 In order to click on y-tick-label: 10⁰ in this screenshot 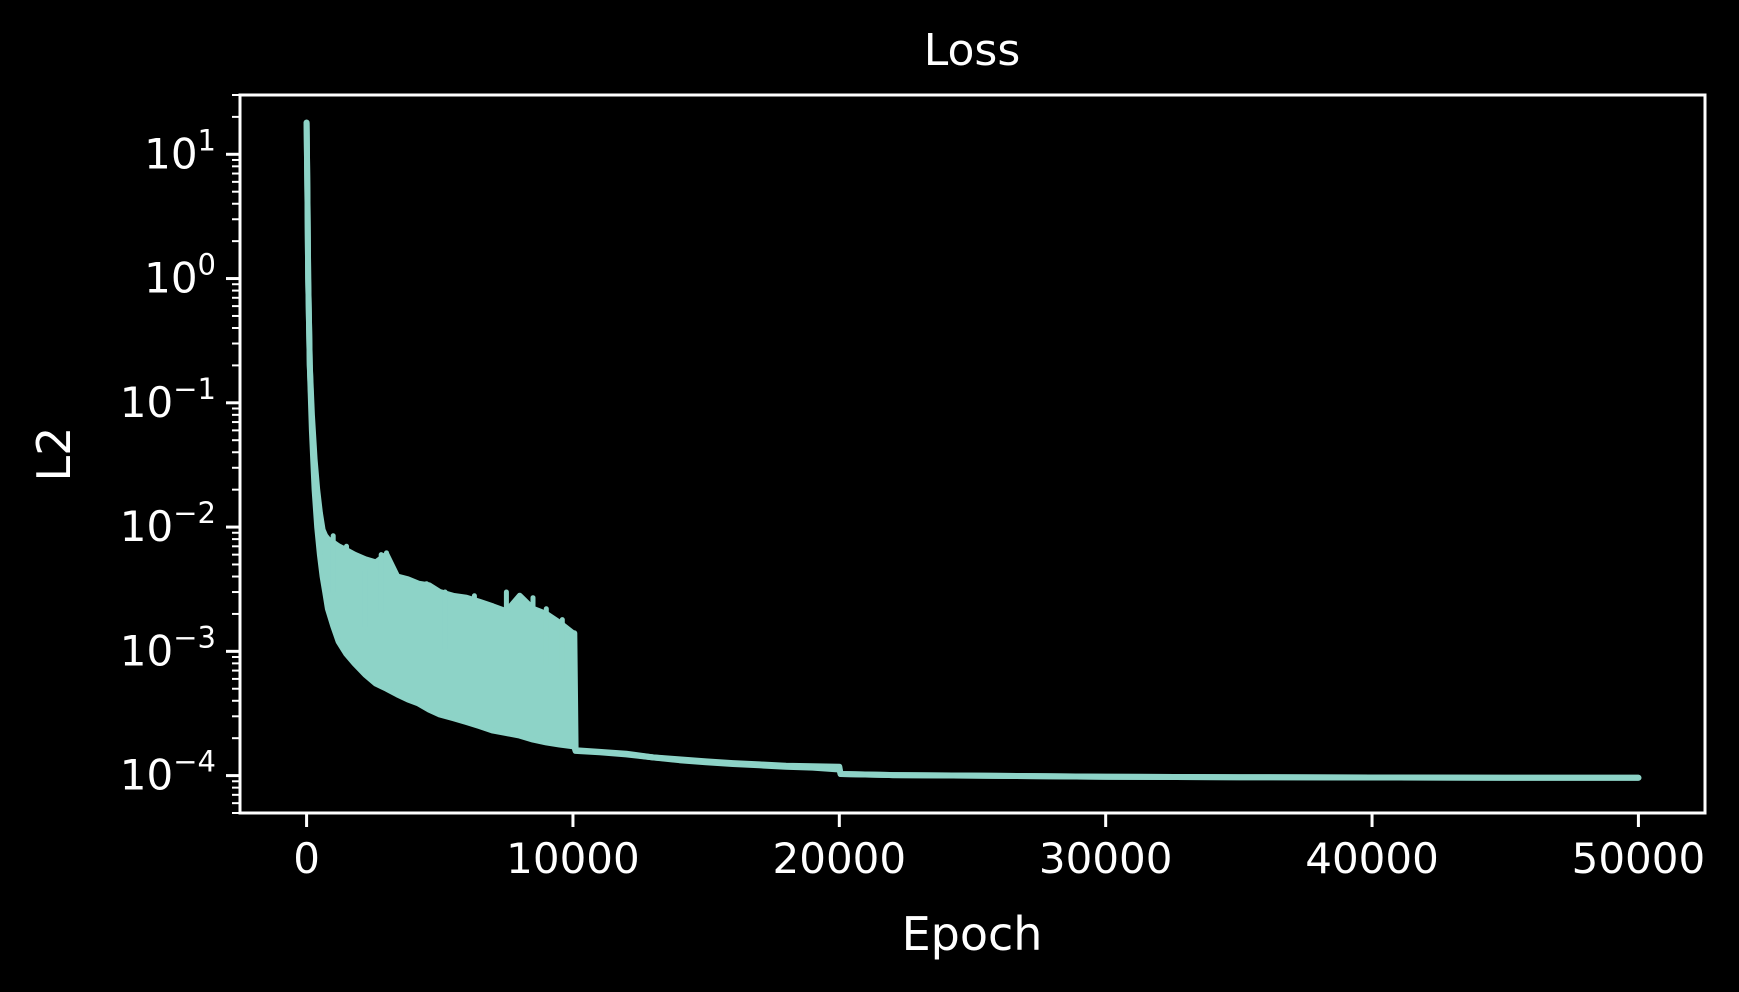, I will do `click(180, 275)`.